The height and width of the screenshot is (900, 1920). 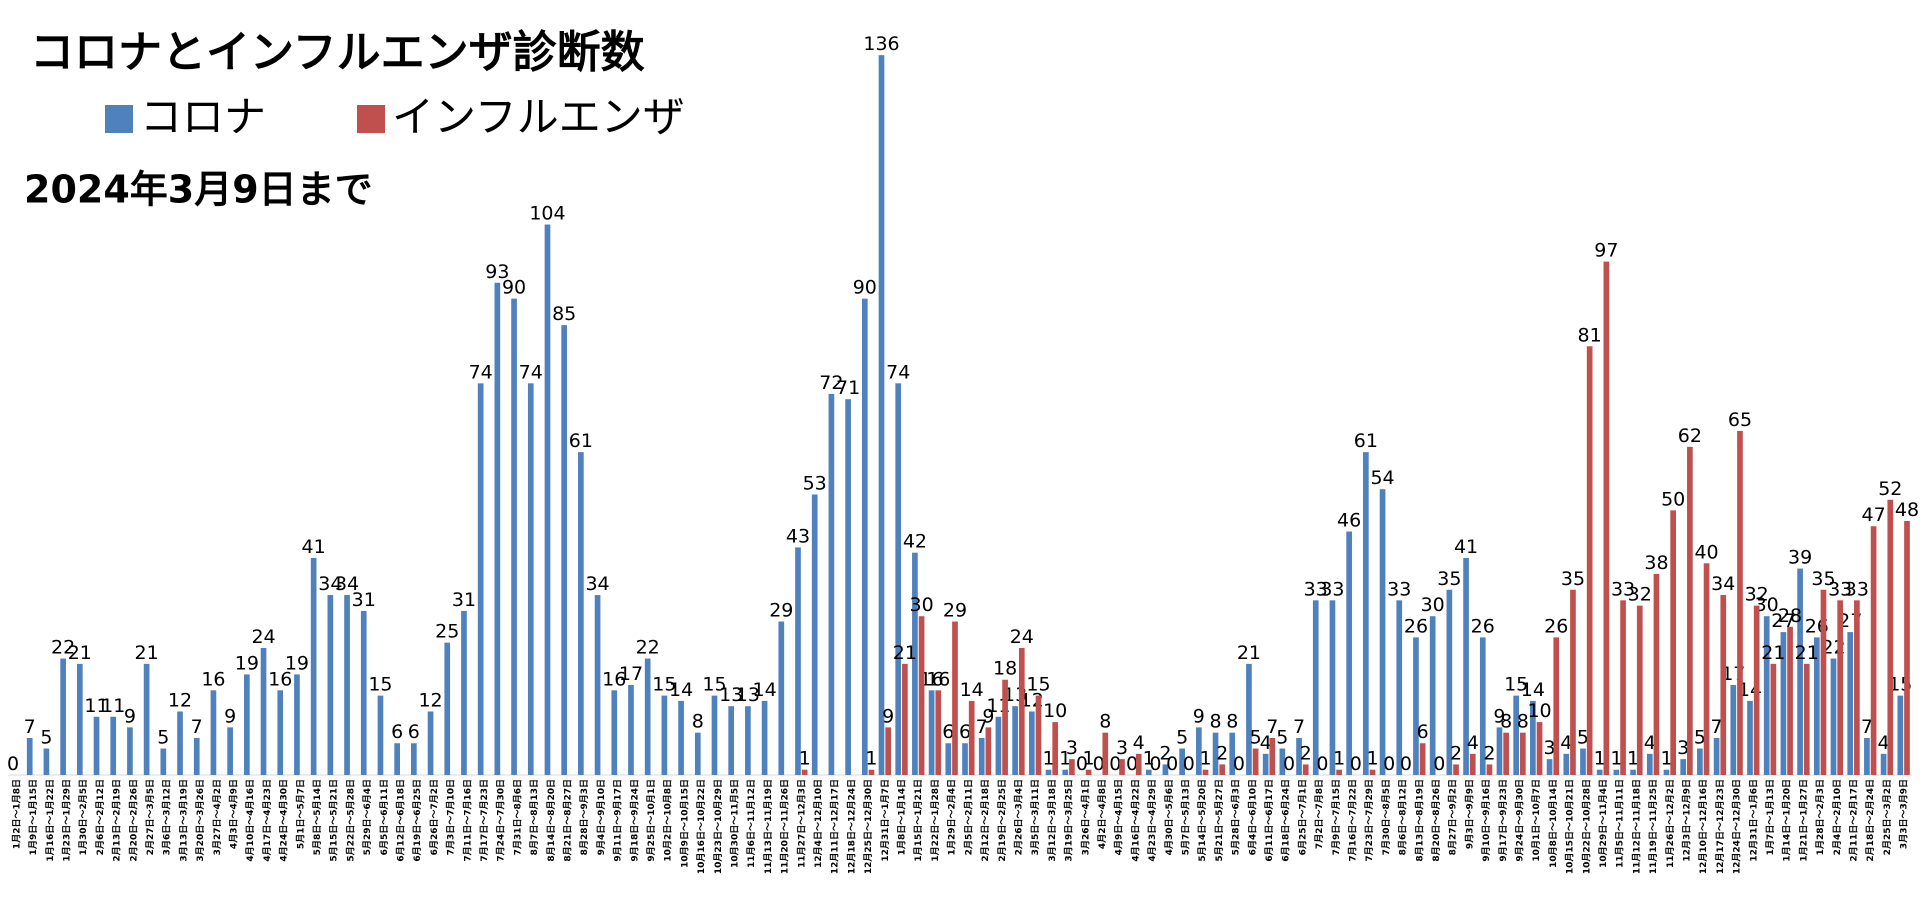 I want to click on x-tick-label: 9月3日〜9月9日, so click(x=1469, y=814).